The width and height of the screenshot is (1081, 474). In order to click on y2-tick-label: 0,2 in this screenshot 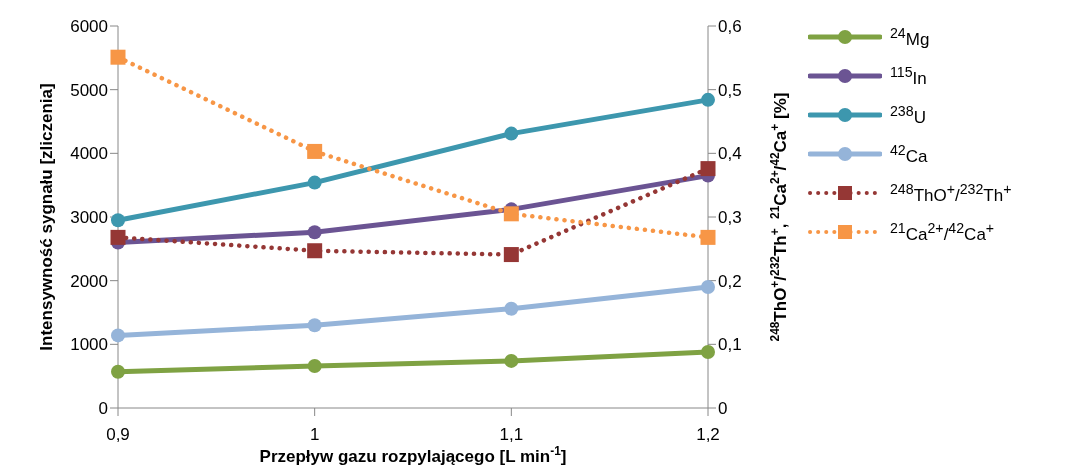, I will do `click(730, 281)`.